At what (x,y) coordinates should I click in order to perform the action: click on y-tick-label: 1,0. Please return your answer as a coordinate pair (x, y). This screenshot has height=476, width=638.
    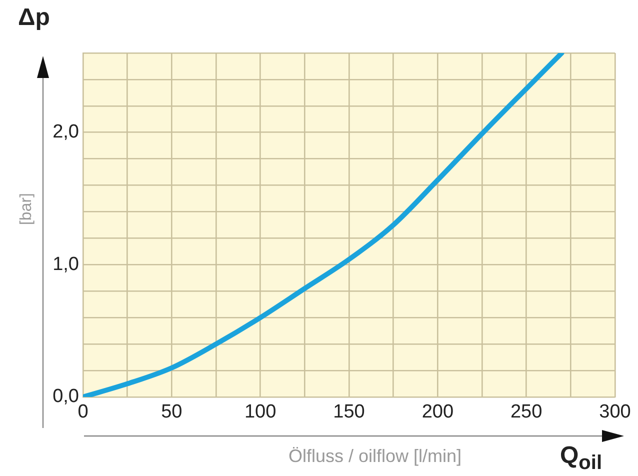
    Looking at the image, I should click on (65, 264).